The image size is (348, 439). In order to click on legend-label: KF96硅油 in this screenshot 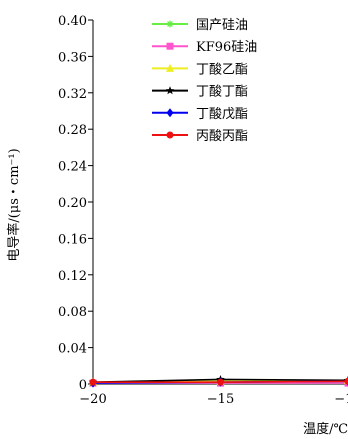, I will do `click(226, 47)`.